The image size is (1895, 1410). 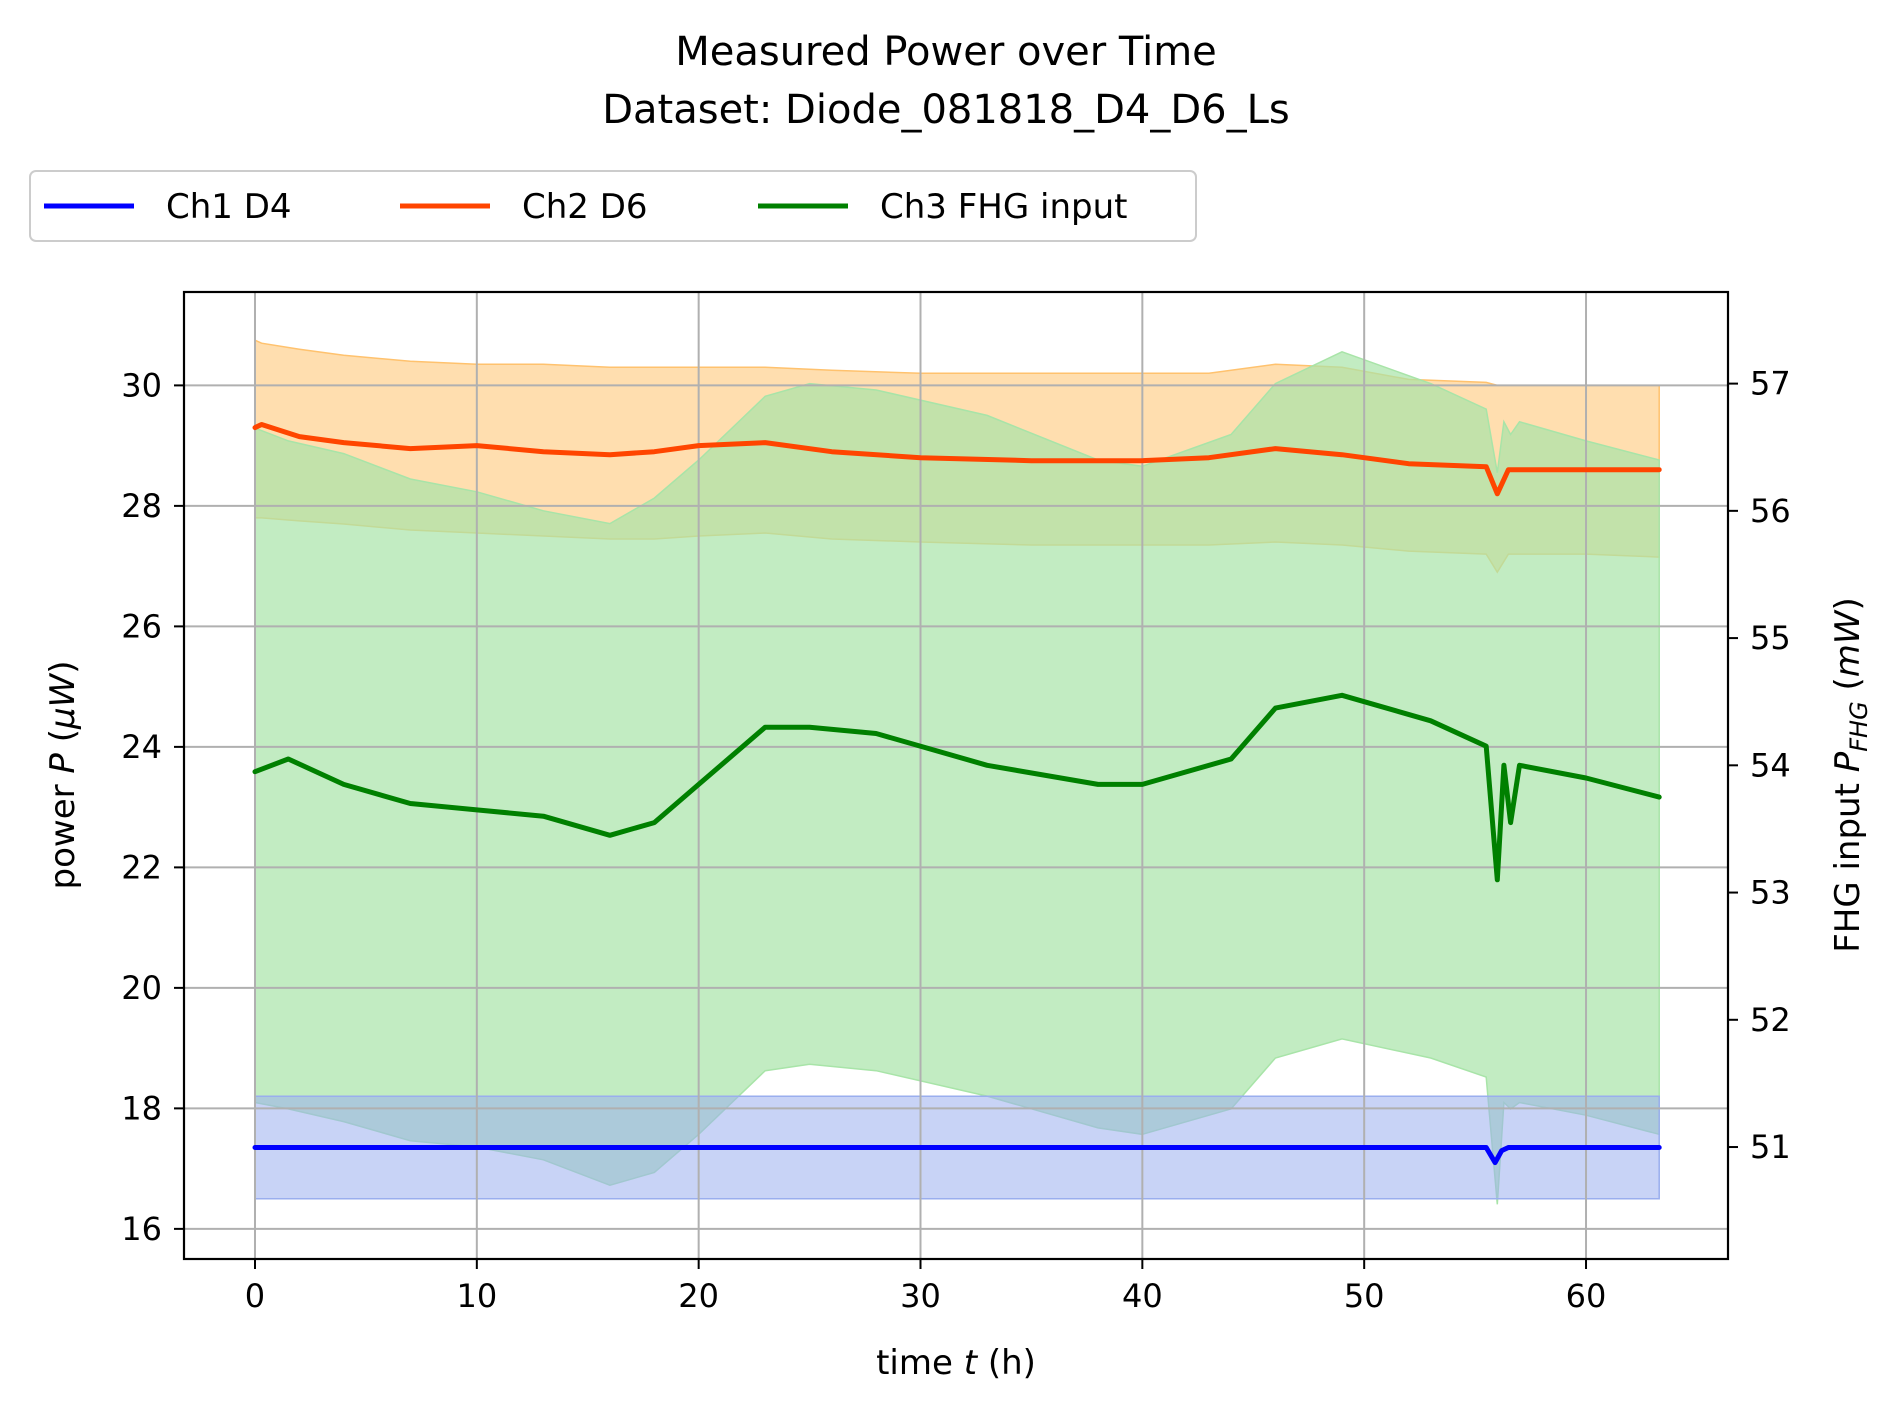 What do you see at coordinates (1006, 1363) in the screenshot?
I see `x-axis-title-suffix: (h)` at bounding box center [1006, 1363].